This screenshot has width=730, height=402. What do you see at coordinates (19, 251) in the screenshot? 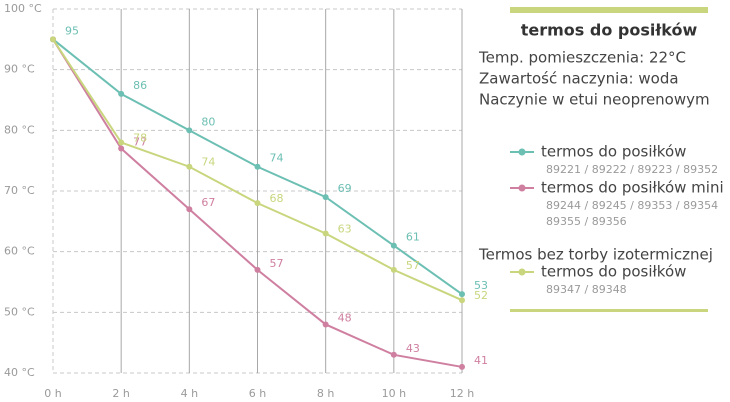
I see `y-tick-label: 60 °C` at bounding box center [19, 251].